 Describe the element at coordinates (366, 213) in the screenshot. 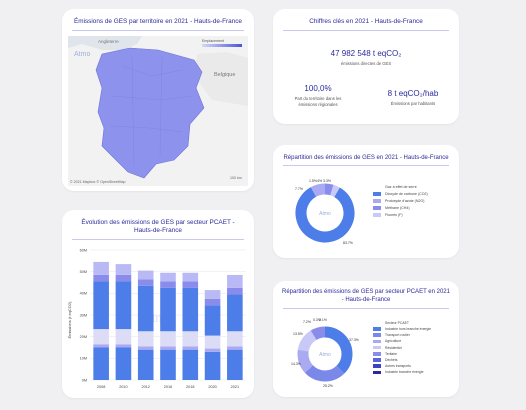

I see `donut1-chart: Atmo 83.7% 7.7% 1.5% 4% 3.3%` at that location.